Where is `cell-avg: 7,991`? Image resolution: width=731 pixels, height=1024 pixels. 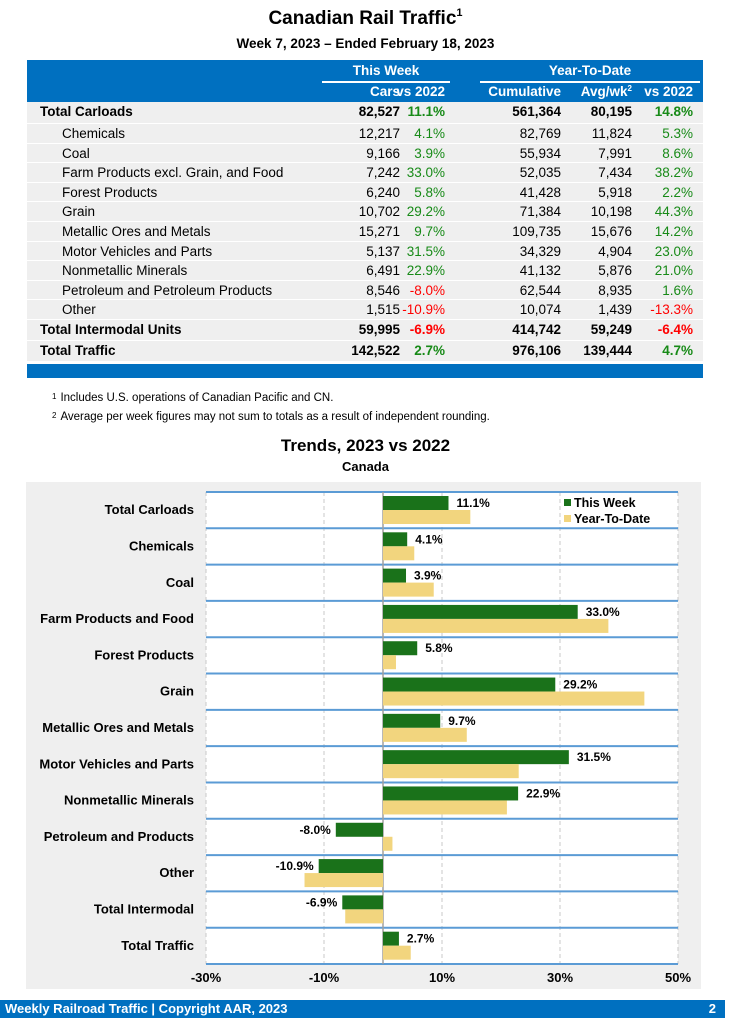 cell-avg: 7,991 is located at coordinates (615, 153).